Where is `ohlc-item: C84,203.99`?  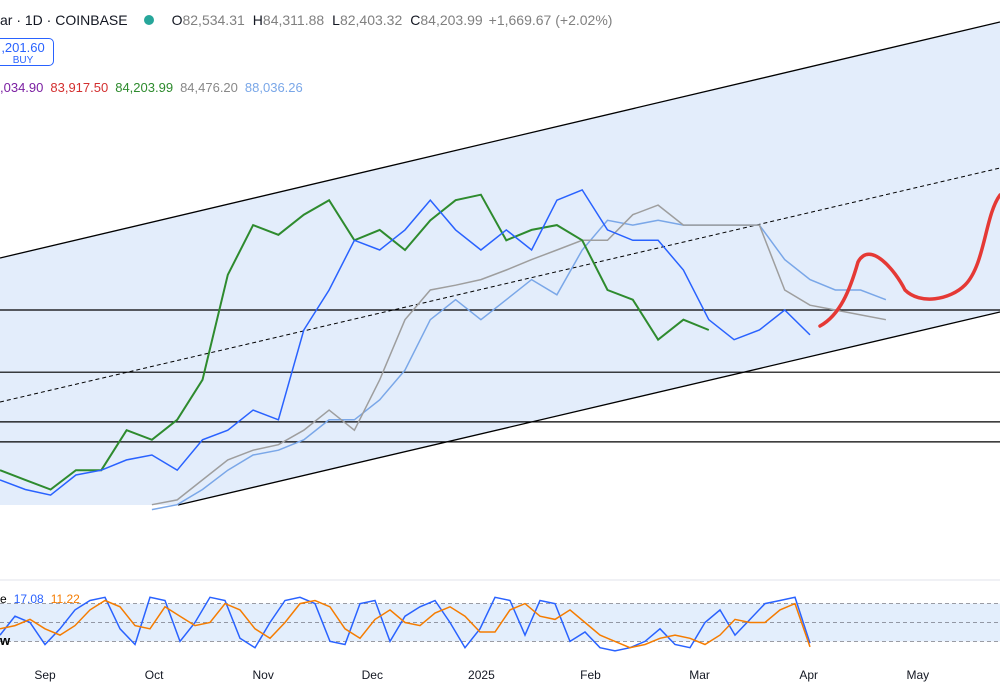 ohlc-item: C84,203.99 is located at coordinates (446, 20).